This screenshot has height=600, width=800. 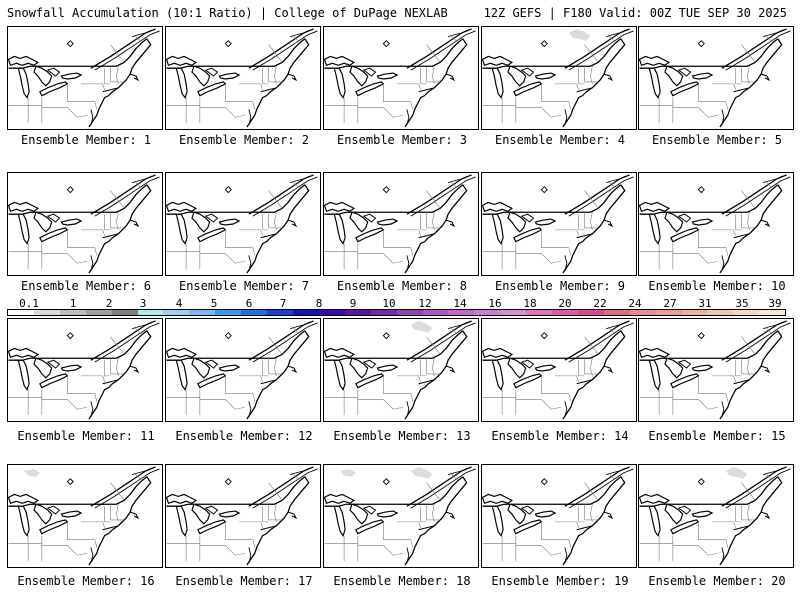 What do you see at coordinates (402, 140) in the screenshot?
I see `member-label: Ensemble Member: 3` at bounding box center [402, 140].